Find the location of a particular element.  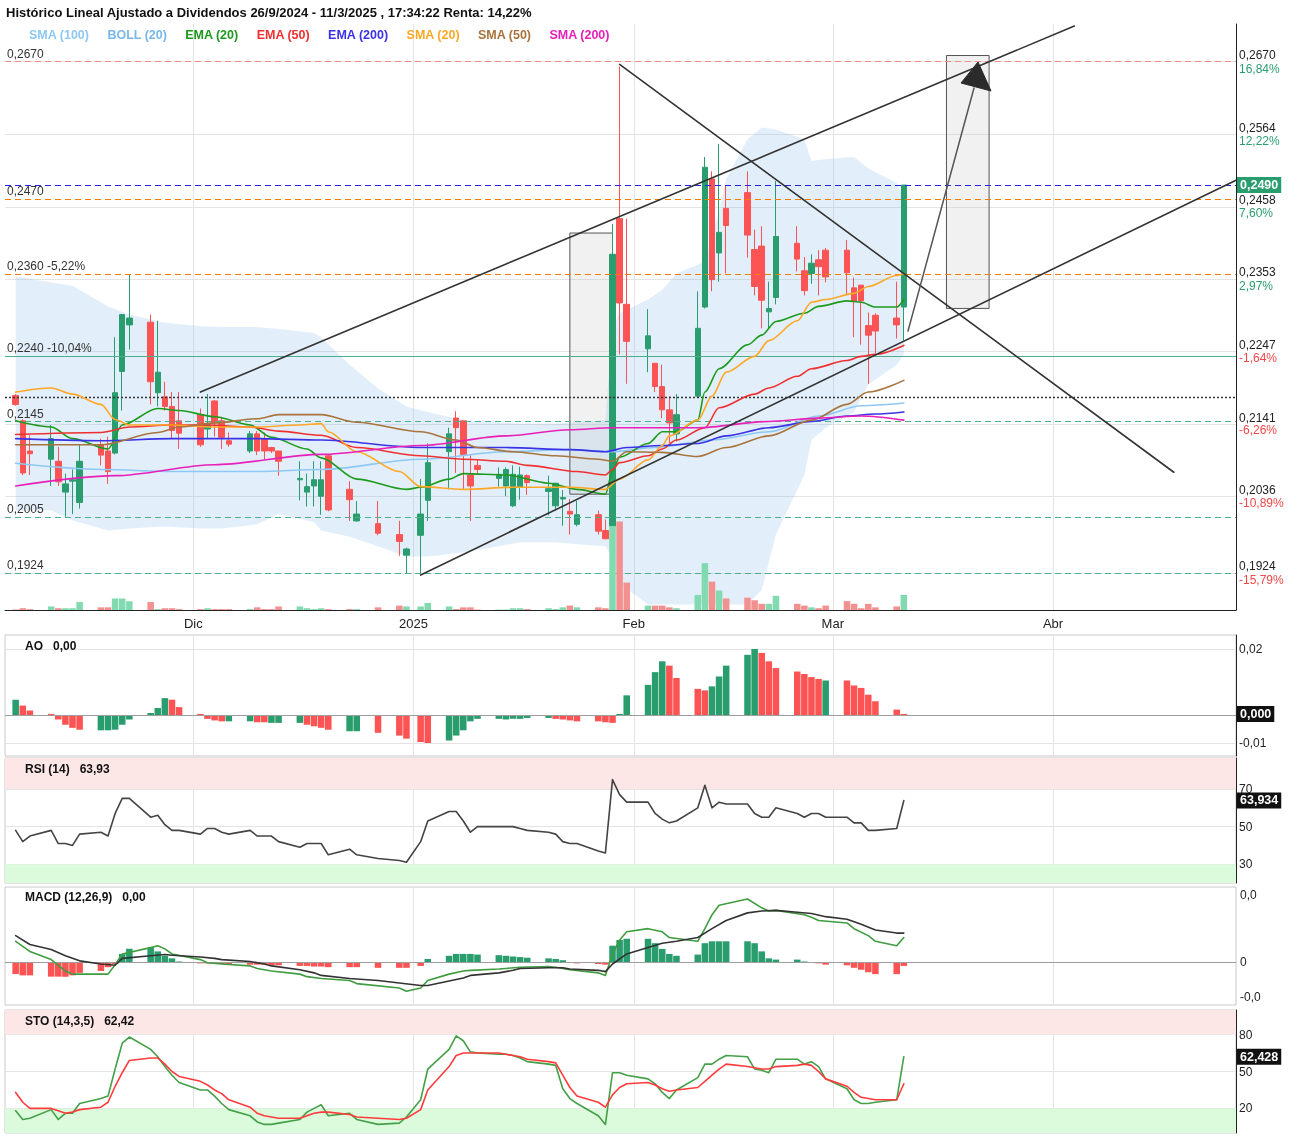

x-tick-label: Abr is located at coordinates (1053, 623).